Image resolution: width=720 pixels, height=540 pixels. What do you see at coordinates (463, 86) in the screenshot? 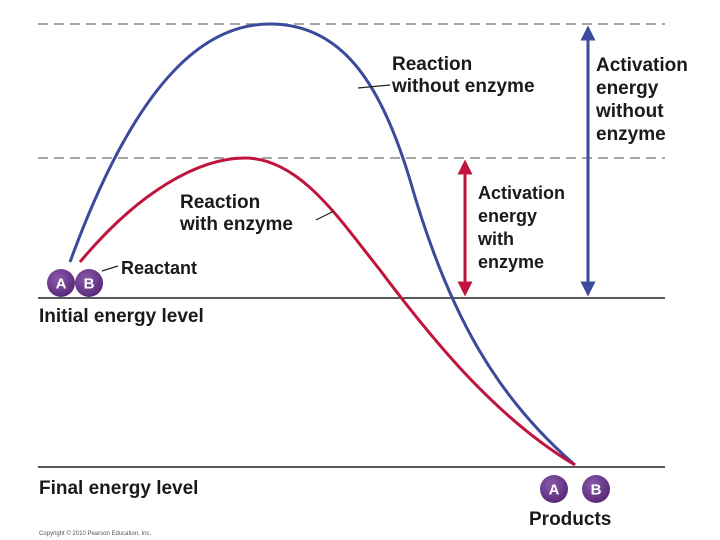
I see `reaction-without-enzyme-label-line2: without enzyme` at bounding box center [463, 86].